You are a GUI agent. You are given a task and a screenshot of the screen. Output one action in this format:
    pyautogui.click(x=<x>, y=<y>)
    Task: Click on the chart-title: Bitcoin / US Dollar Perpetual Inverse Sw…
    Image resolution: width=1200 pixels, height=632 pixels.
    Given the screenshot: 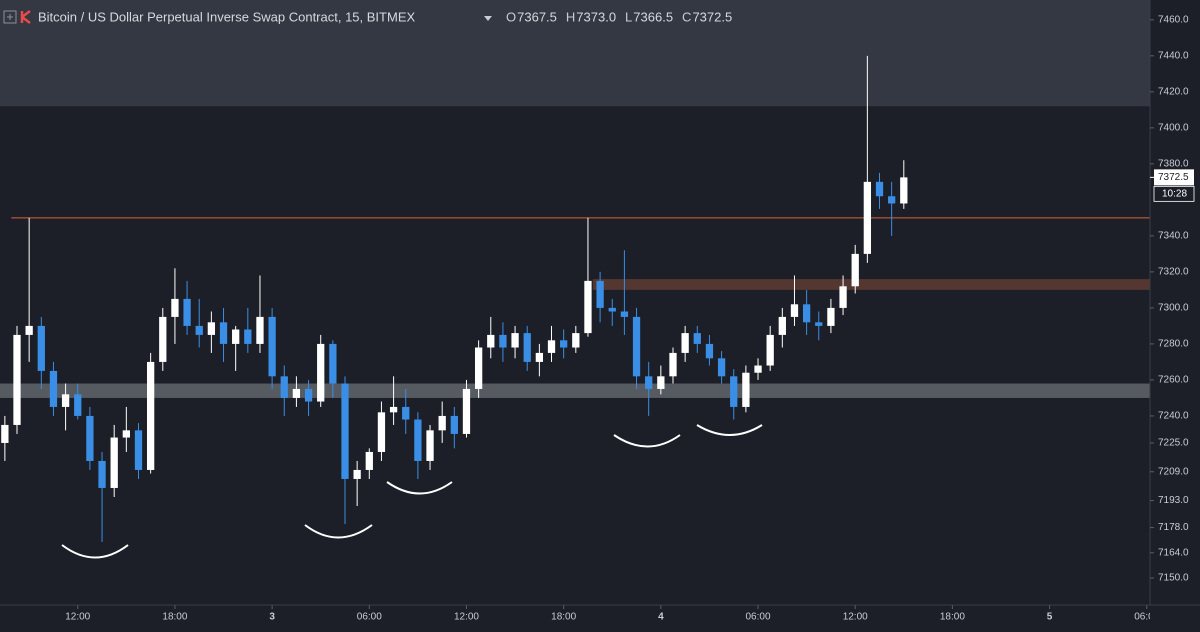 What is the action you would take?
    pyautogui.click(x=226, y=16)
    